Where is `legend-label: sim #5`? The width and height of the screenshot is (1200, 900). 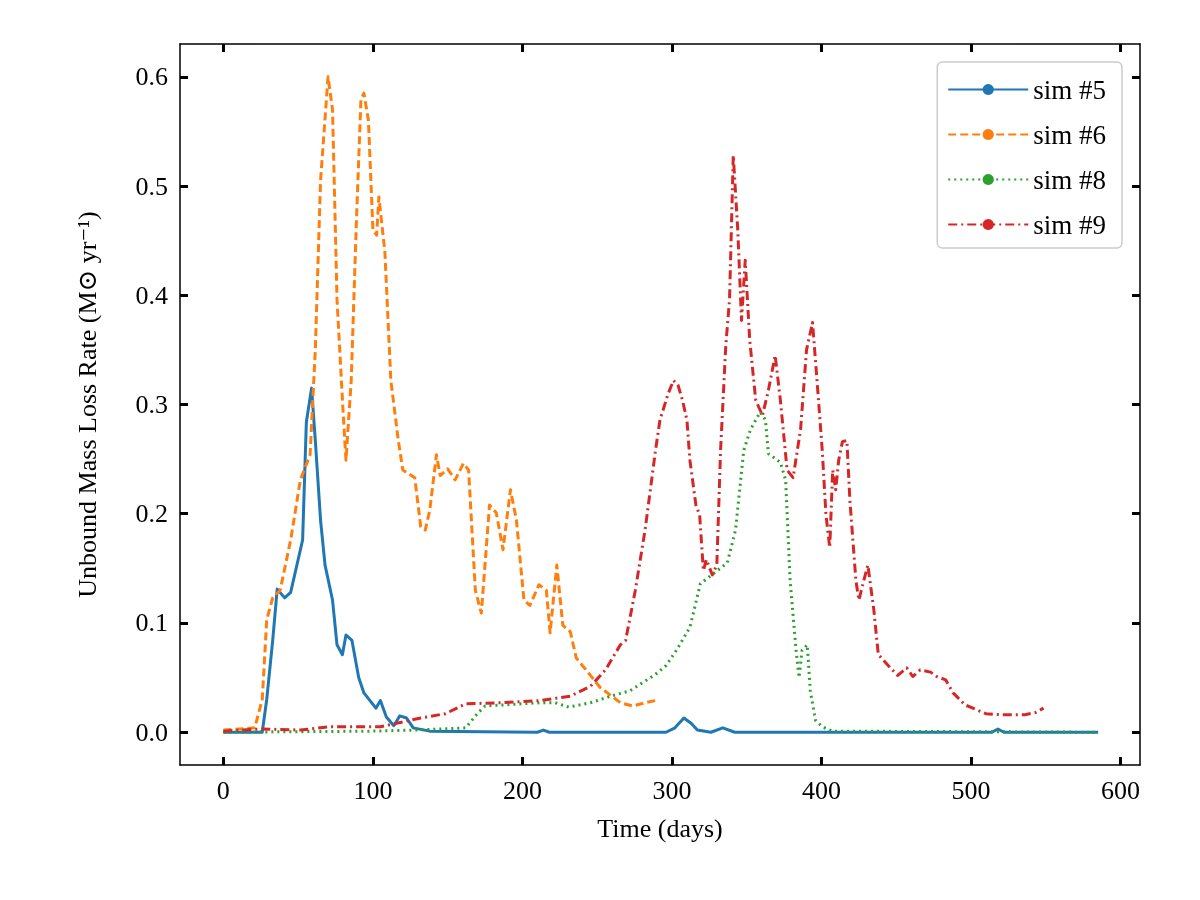
legend-label: sim #5 is located at coordinates (1070, 89).